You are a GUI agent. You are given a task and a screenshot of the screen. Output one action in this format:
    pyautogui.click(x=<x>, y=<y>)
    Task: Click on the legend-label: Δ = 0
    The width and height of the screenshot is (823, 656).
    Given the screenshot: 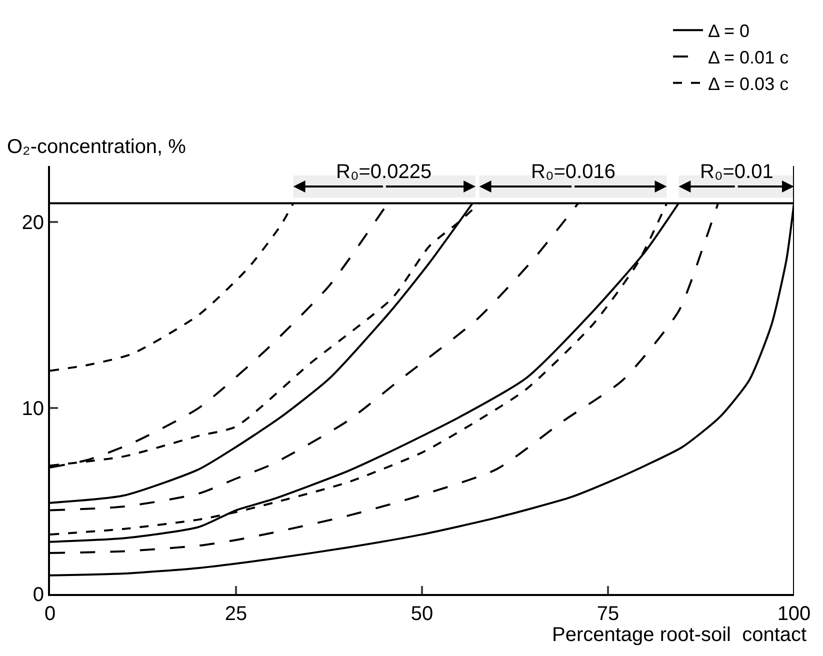 What is the action you would take?
    pyautogui.click(x=729, y=31)
    